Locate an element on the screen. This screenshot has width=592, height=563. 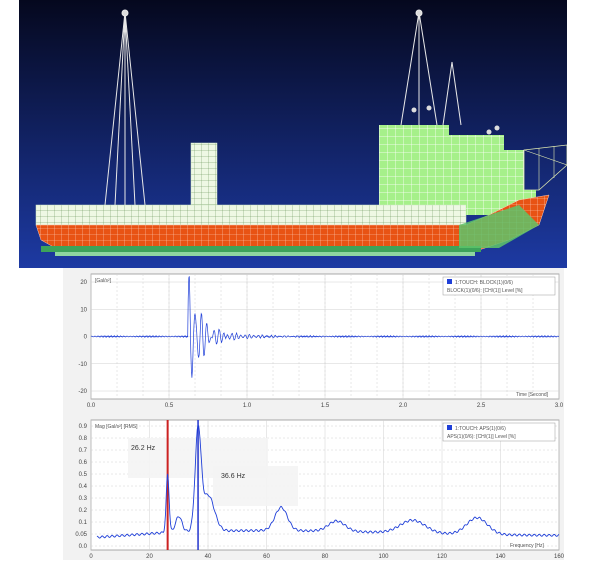
freq-xtick-label: 140 is located at coordinates (500, 557).